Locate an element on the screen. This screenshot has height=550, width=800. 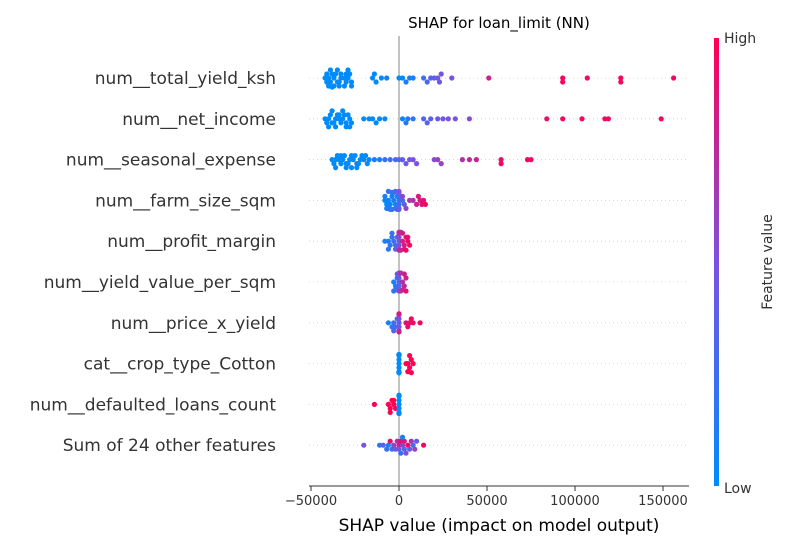
feature-label: num__yield_value_per_sqm is located at coordinates (160, 283).